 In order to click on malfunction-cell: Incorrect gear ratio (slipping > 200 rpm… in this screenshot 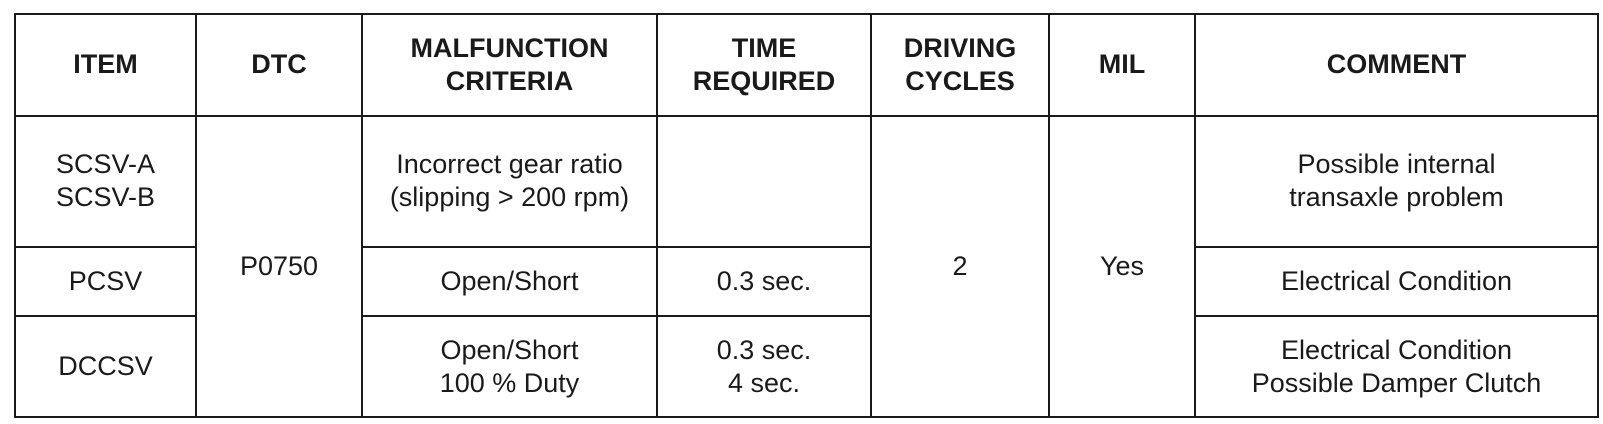, I will do `click(509, 181)`.